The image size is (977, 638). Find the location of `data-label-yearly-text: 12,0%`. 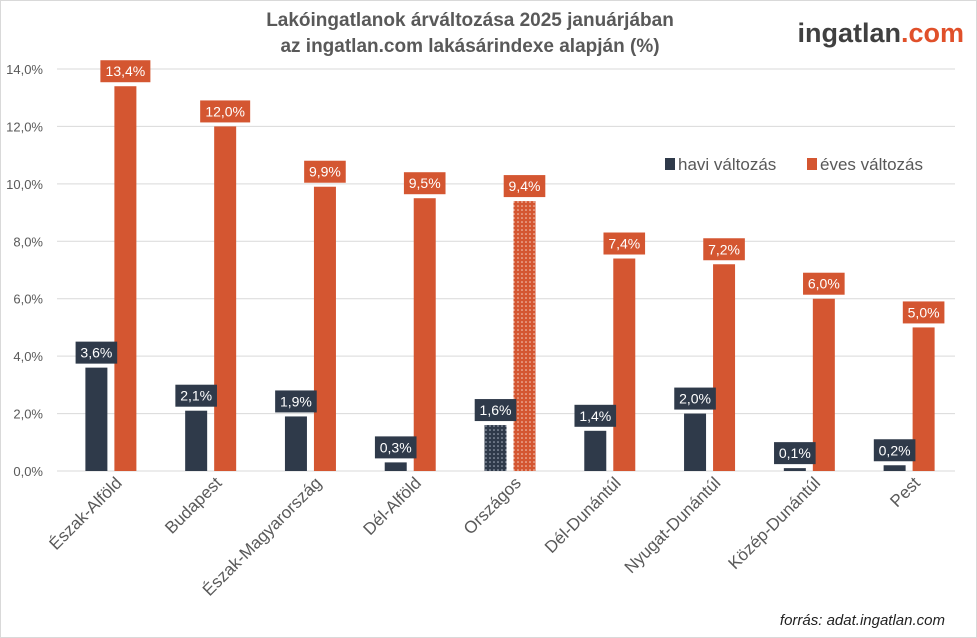

data-label-yearly-text: 12,0% is located at coordinates (225, 111).